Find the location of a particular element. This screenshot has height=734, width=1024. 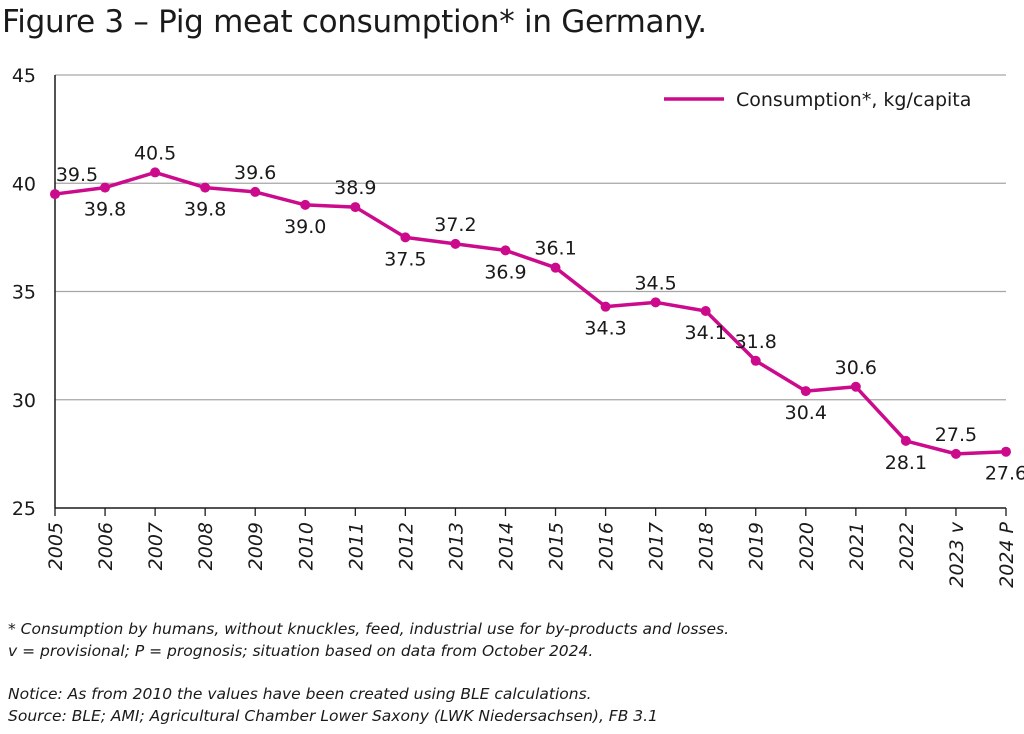

x-tick-label: 2016 is located at coordinates (607, 546).